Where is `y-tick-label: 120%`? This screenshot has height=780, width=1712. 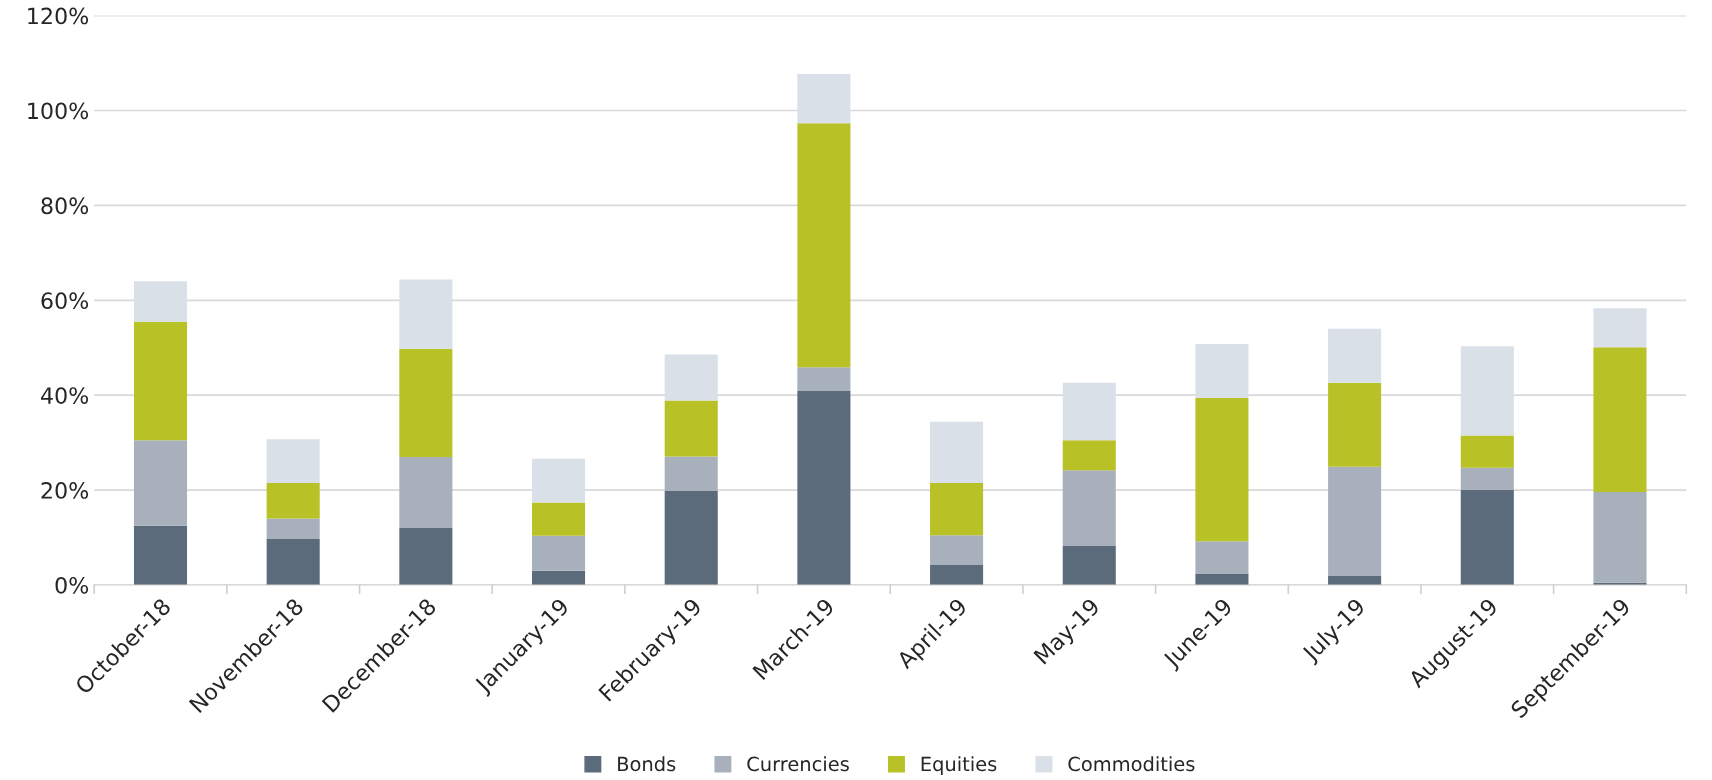 y-tick-label: 120% is located at coordinates (58, 16).